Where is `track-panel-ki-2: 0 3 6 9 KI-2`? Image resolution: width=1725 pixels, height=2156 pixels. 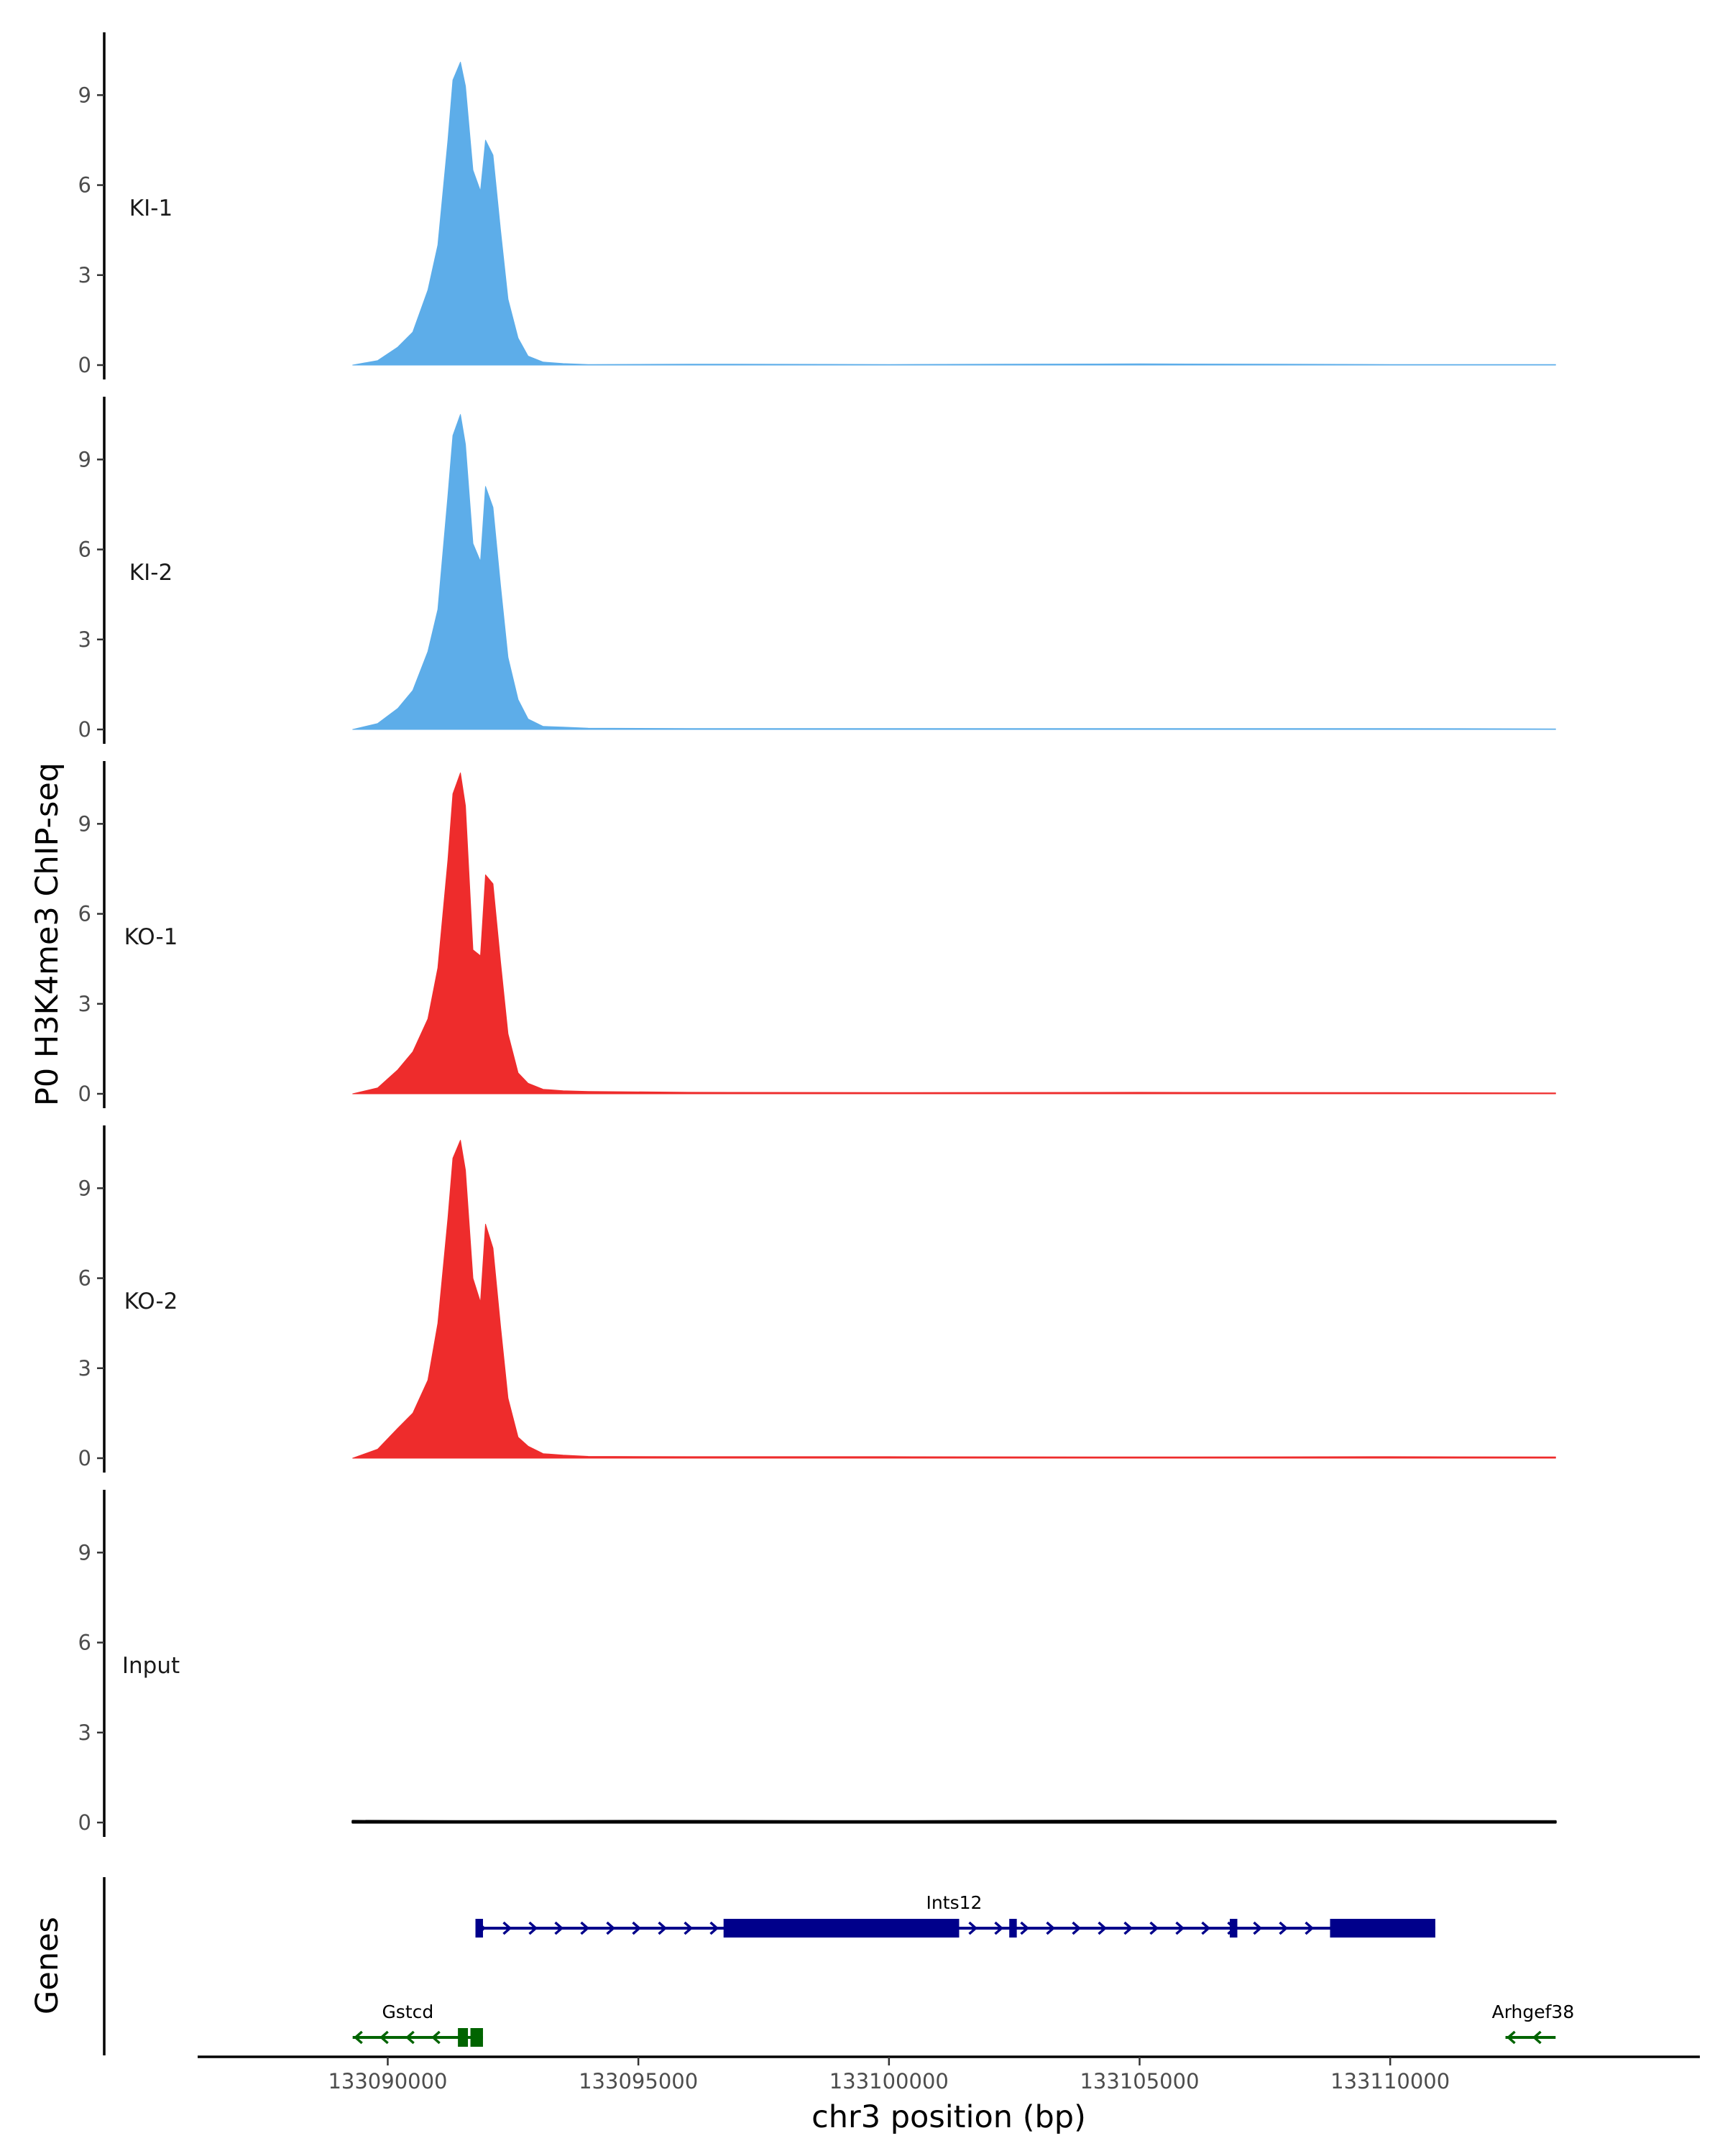
track-panel-ki-2: 0 3 6 9 KI-2 is located at coordinates (817, 570).